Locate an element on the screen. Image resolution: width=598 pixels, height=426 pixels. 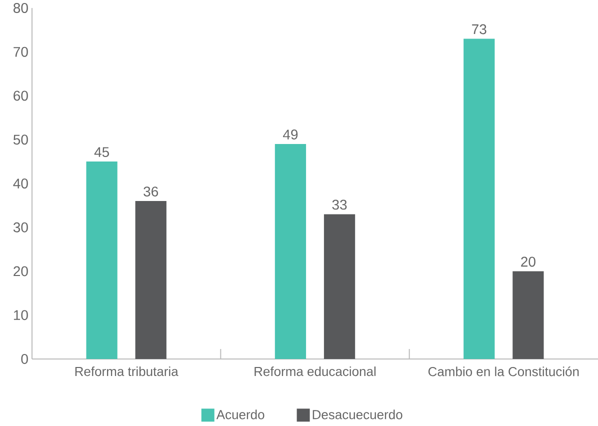
y-tick-label: 40 is located at coordinates (20, 183).